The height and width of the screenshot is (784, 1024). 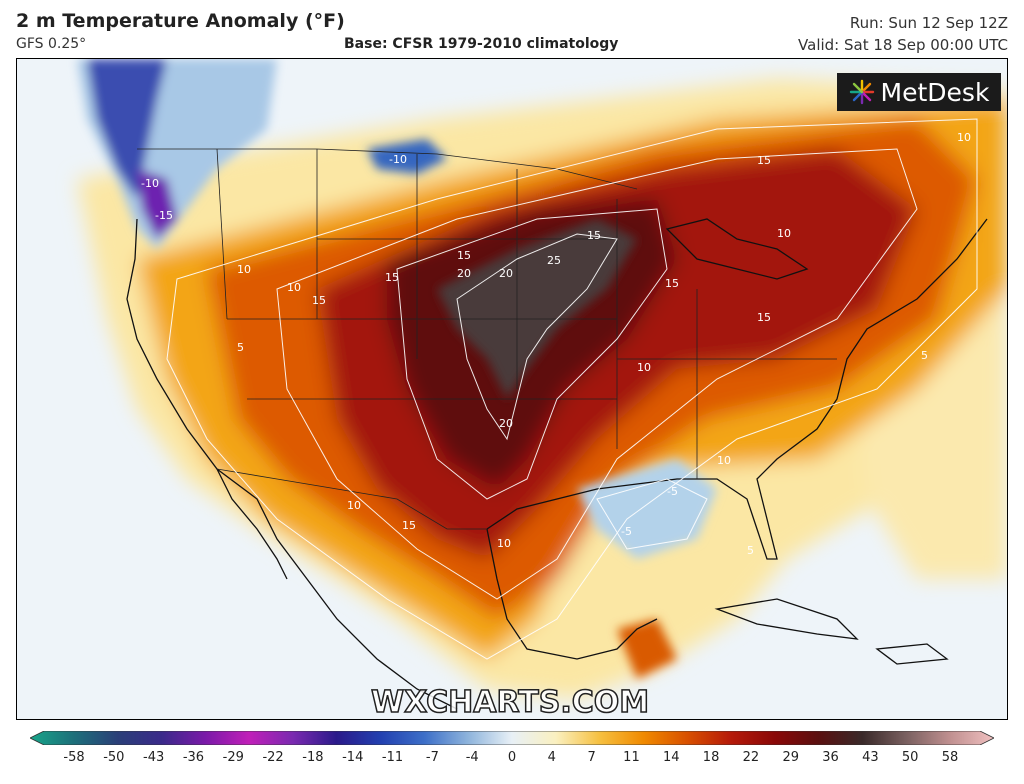 I want to click on scale-tick-label: -43, so click(x=154, y=757).